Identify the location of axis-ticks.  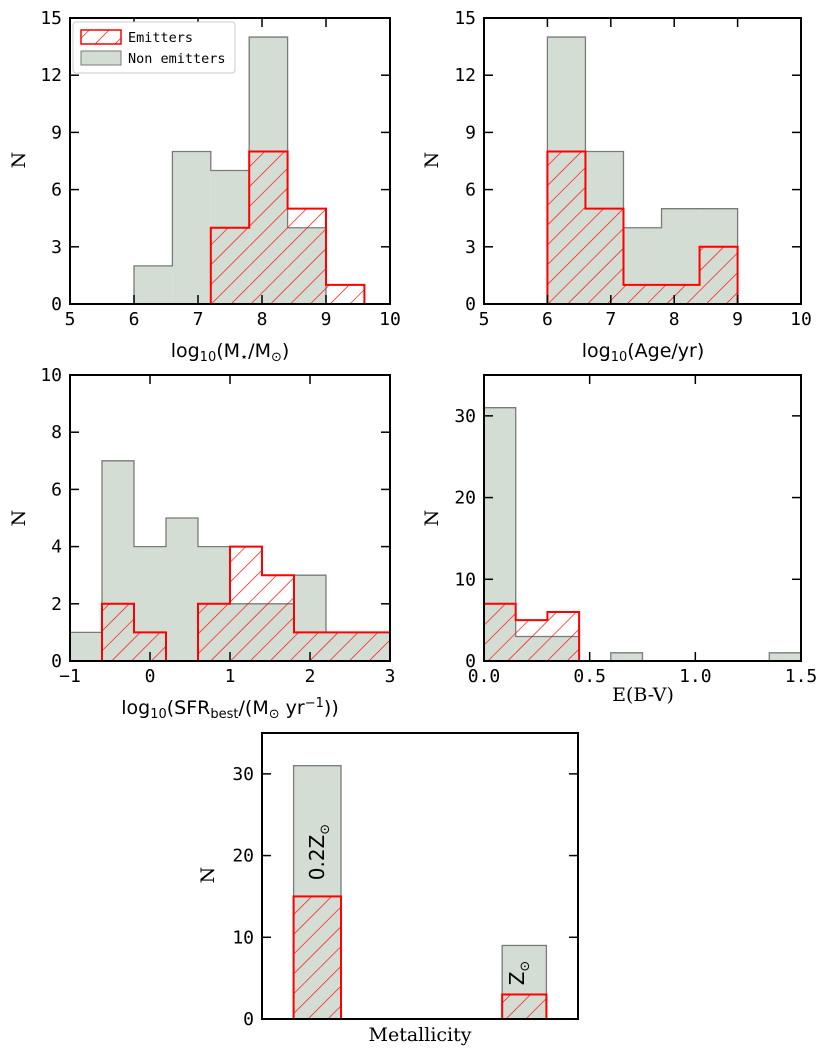
(642, 518).